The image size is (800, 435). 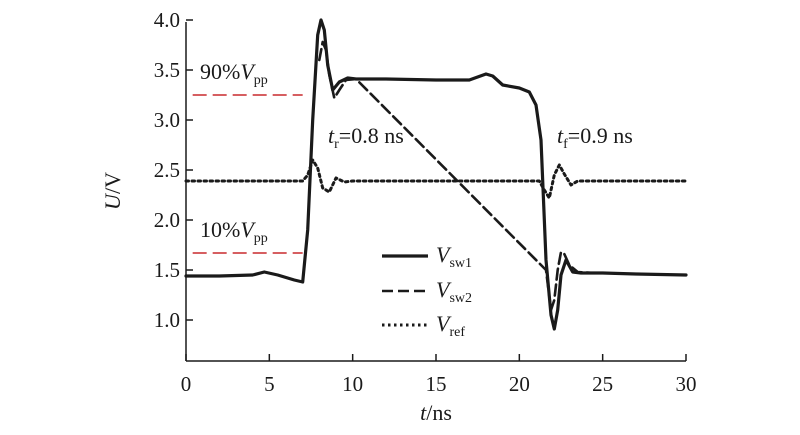 What do you see at coordinates (519, 384) in the screenshot?
I see `x-tick-label: 20` at bounding box center [519, 384].